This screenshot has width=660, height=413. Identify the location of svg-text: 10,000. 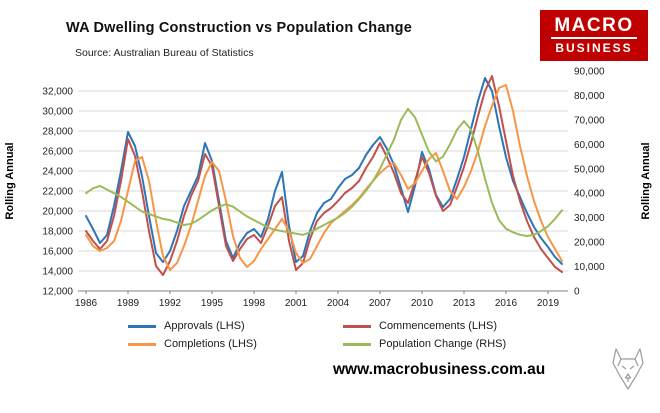
(589, 267).